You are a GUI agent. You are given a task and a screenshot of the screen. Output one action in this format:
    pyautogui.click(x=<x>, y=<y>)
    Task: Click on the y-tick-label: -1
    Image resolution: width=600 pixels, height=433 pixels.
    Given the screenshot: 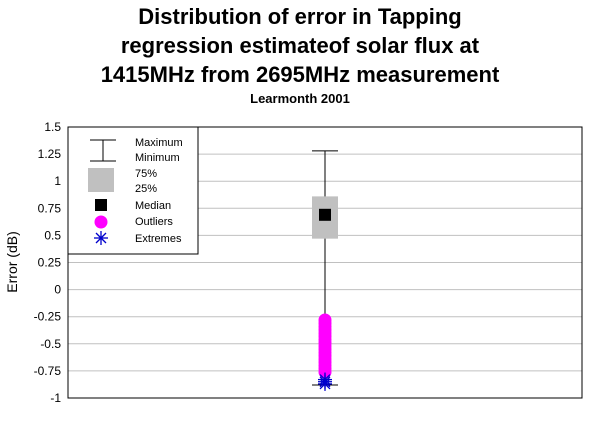 What is the action you would take?
    pyautogui.click(x=55, y=398)
    